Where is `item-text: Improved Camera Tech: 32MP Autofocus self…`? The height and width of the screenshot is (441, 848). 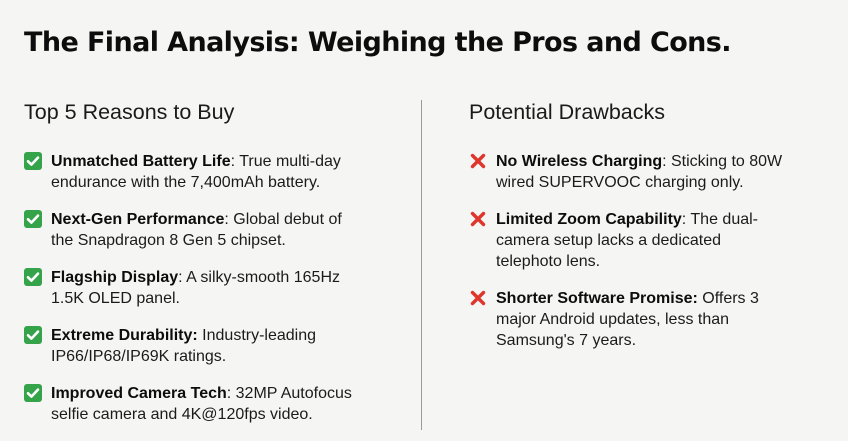
item-text: Improved Camera Tech: 32MP Autofocus self… is located at coordinates (201, 404).